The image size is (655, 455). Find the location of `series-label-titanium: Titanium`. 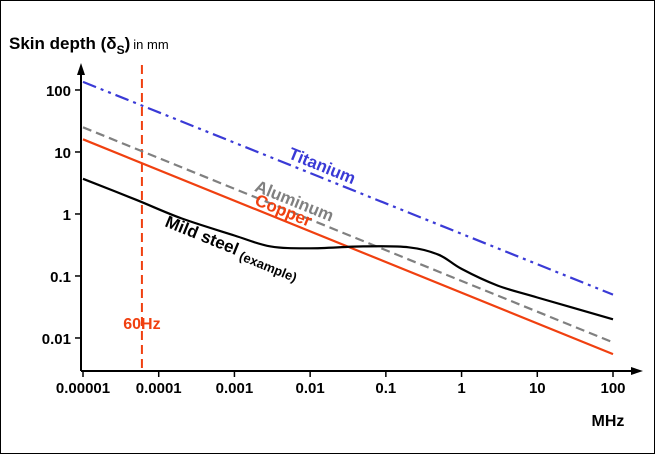

series-label-titanium: Titanium is located at coordinates (322, 166).